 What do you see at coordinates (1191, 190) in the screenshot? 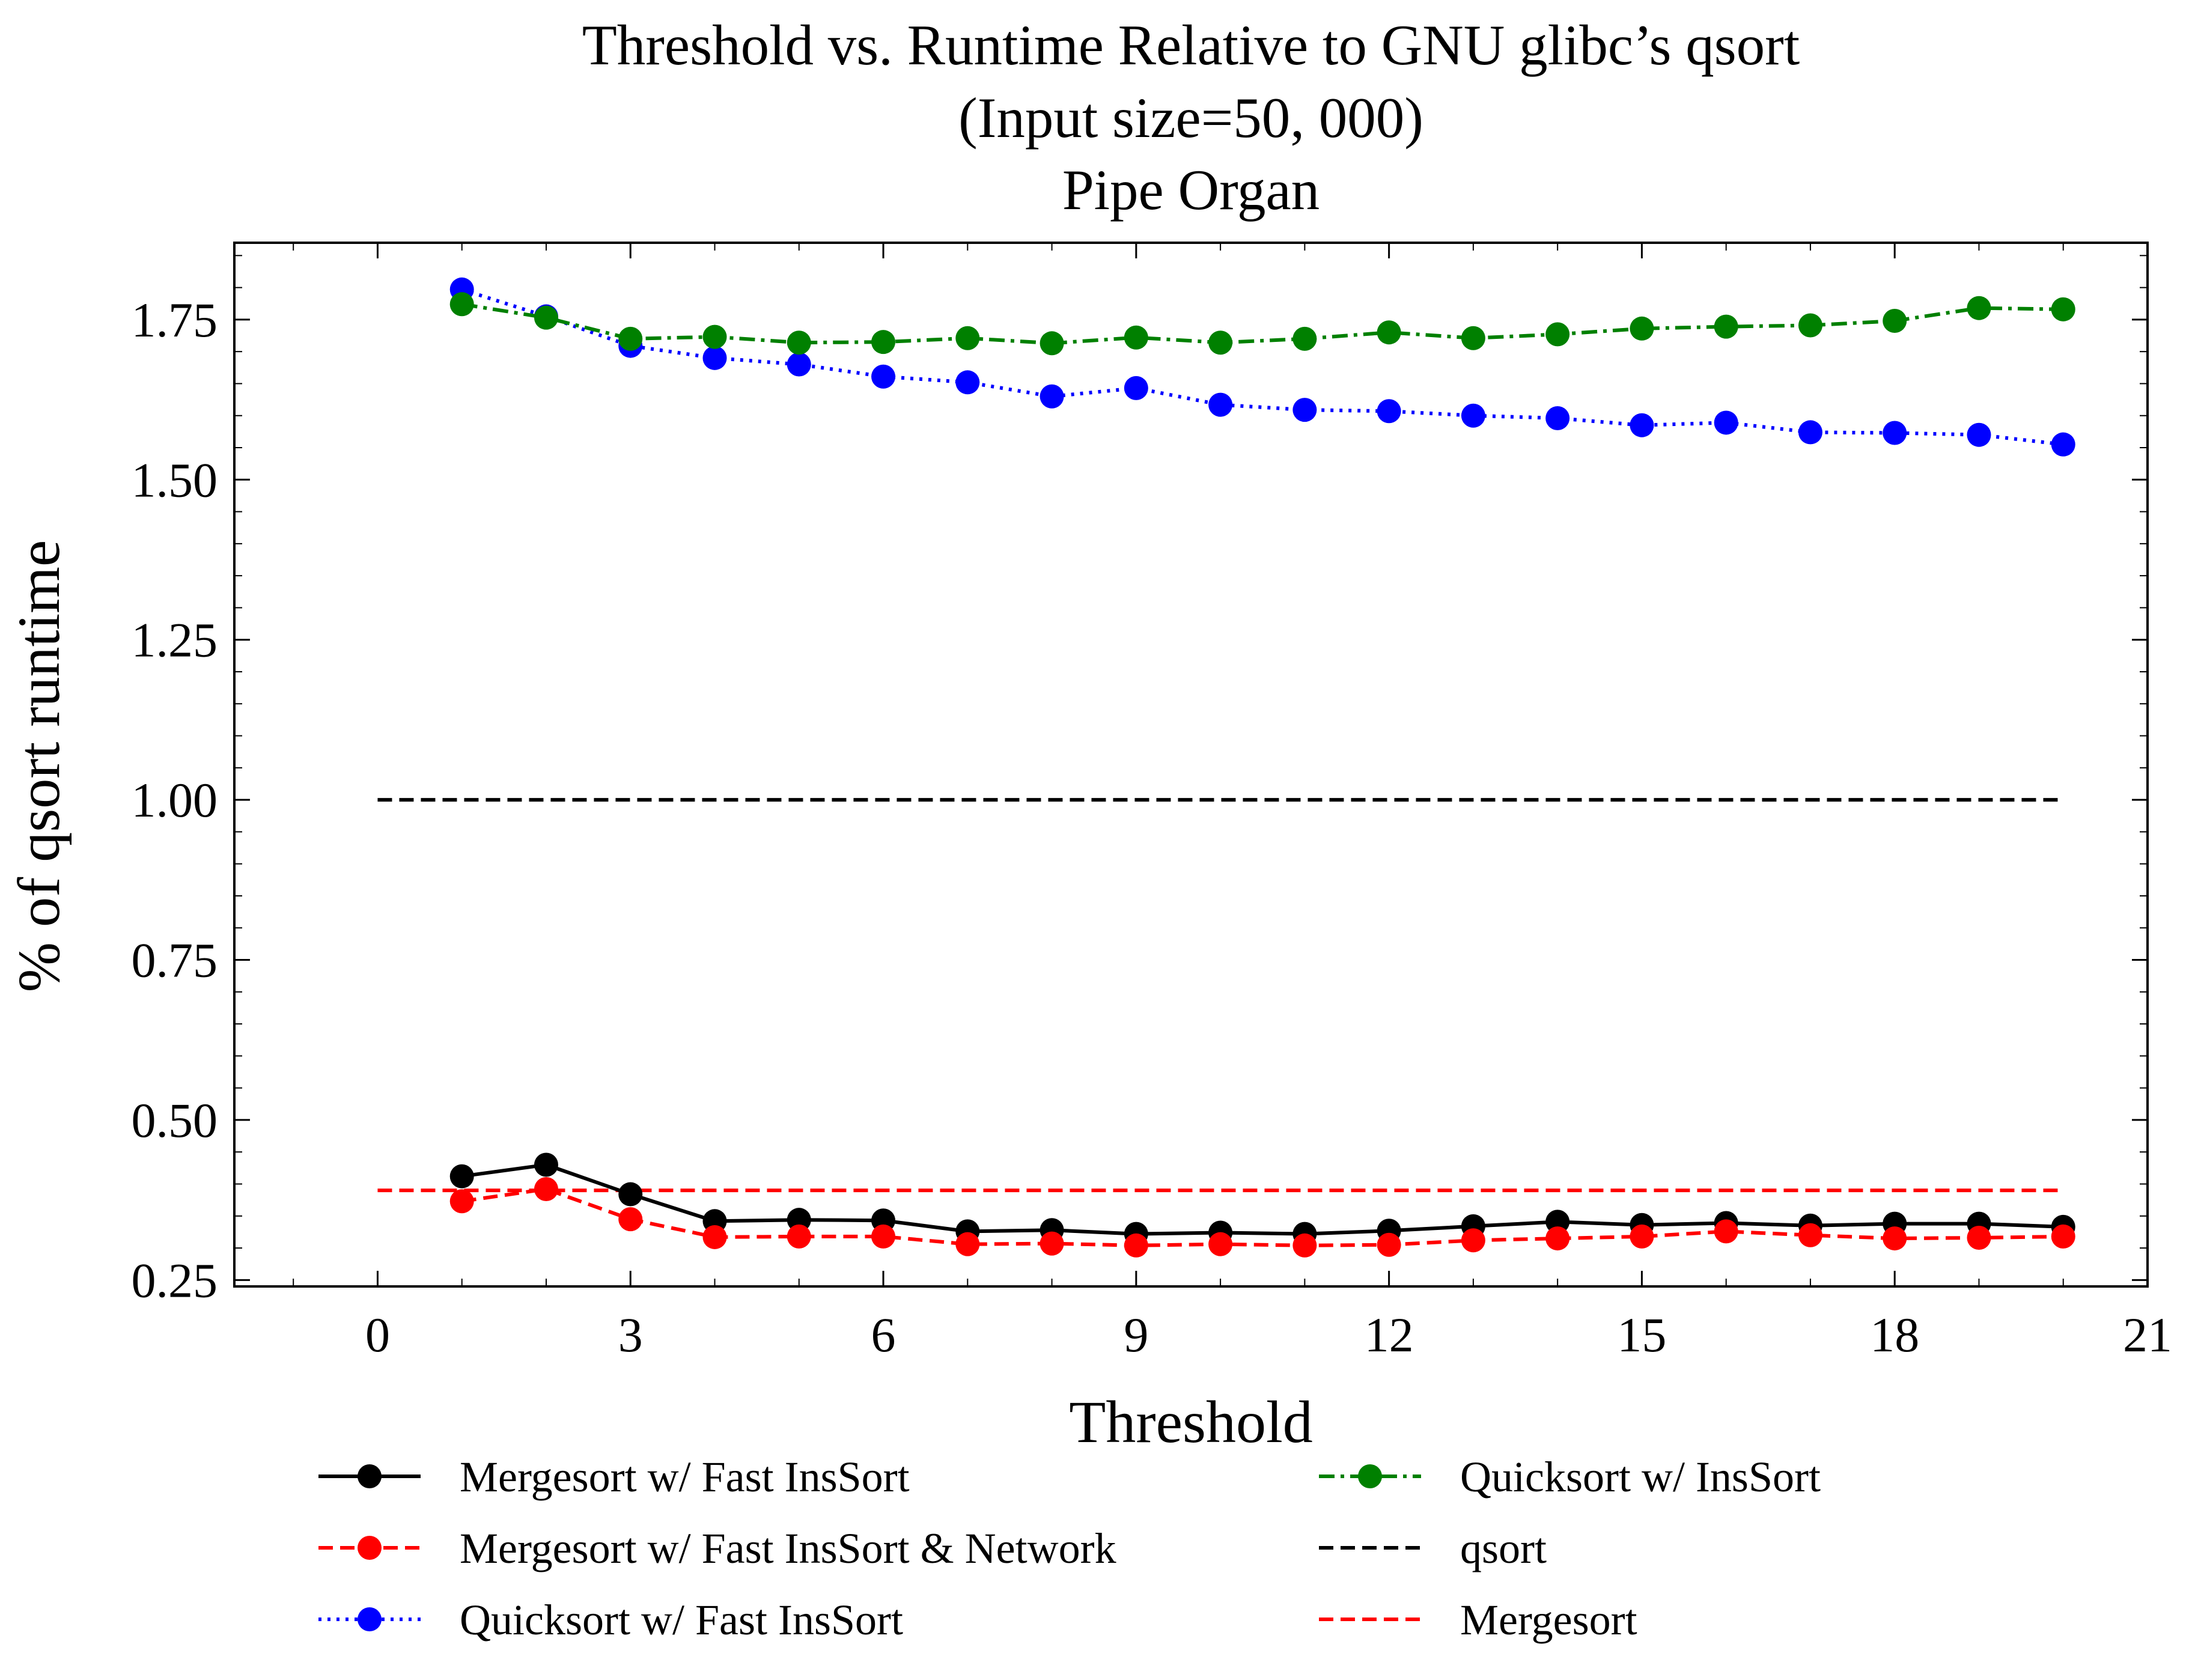
I see `chart-title-line-3: Pipe Organ` at bounding box center [1191, 190].